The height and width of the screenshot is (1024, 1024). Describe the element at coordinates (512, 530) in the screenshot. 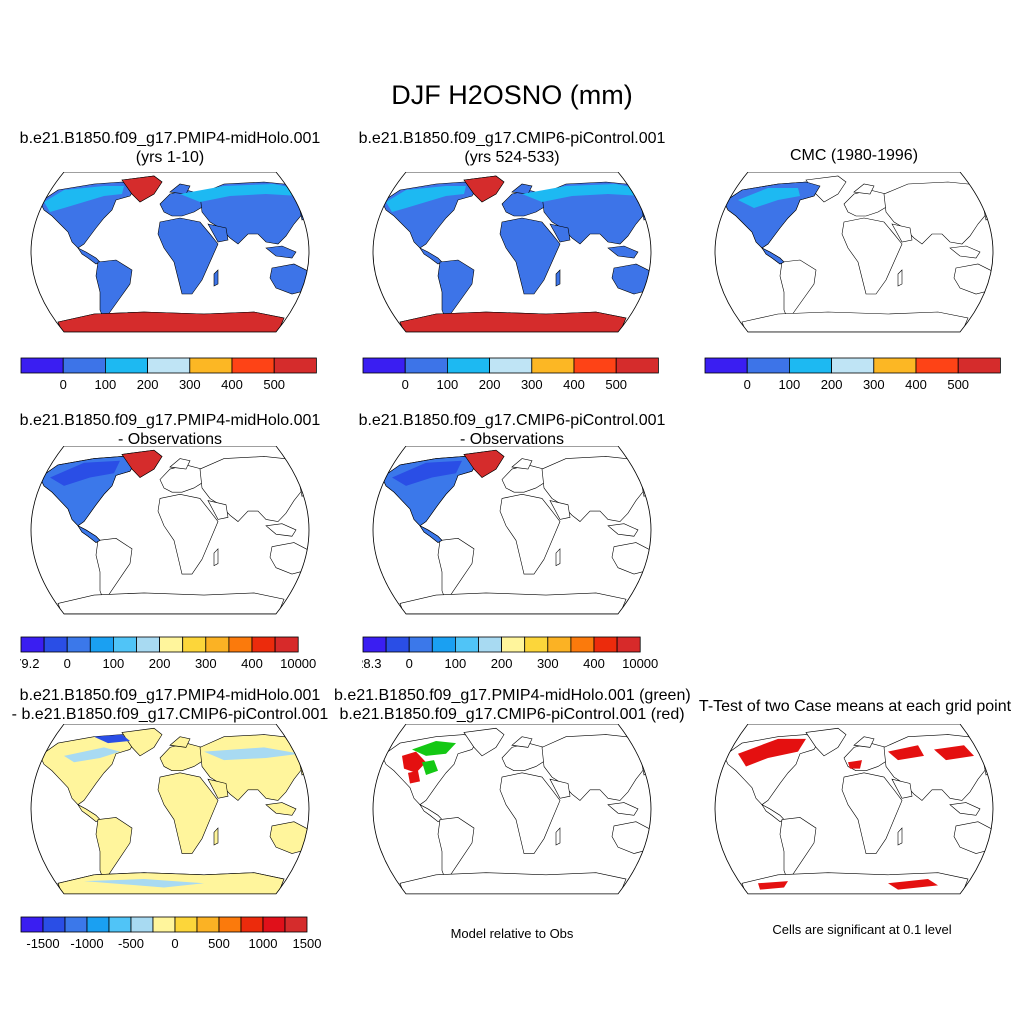

I see `map-panel-picontrol-minus-obs` at that location.